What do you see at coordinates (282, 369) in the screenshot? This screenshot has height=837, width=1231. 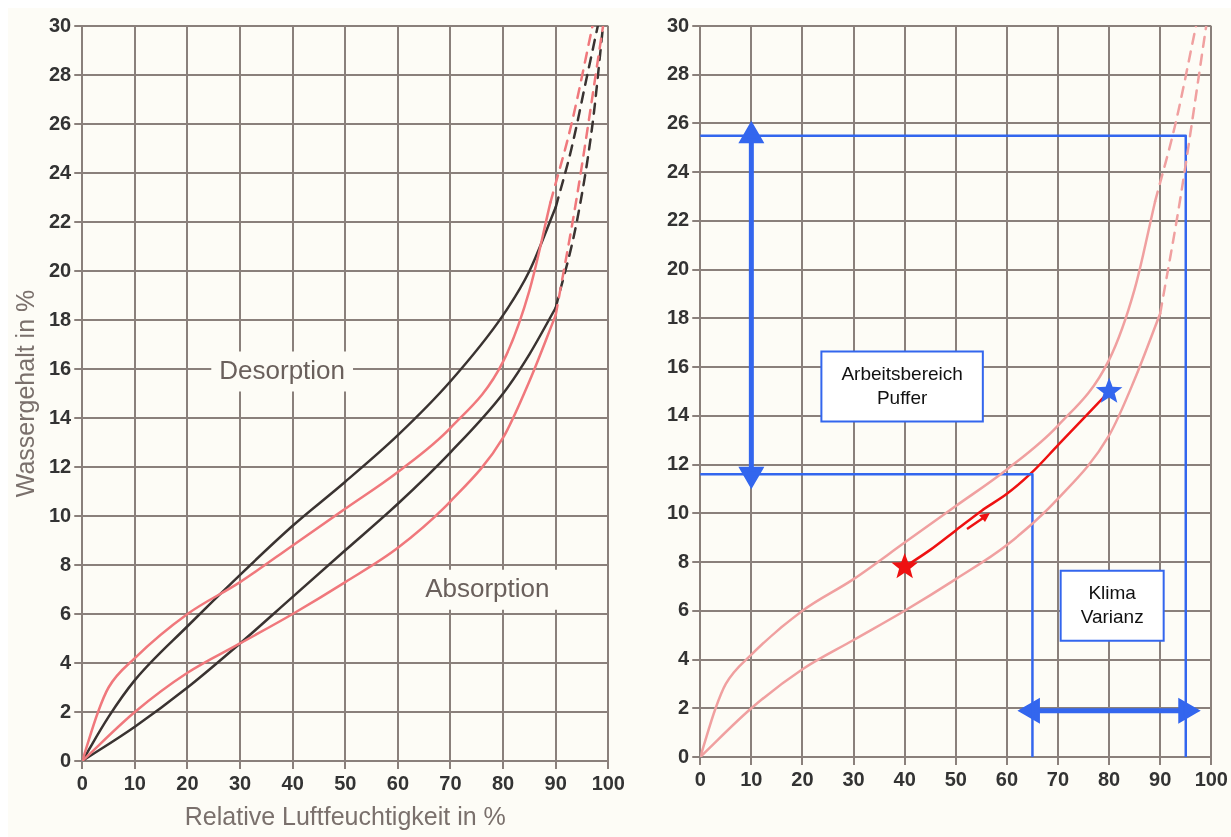 I see `annotation: Desorption` at bounding box center [282, 369].